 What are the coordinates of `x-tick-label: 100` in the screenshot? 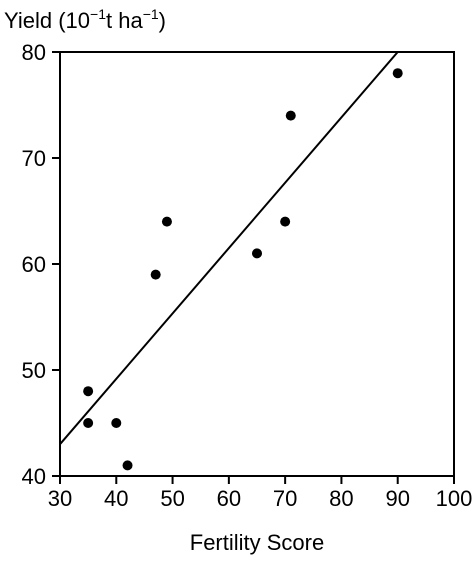 It's located at (454, 498).